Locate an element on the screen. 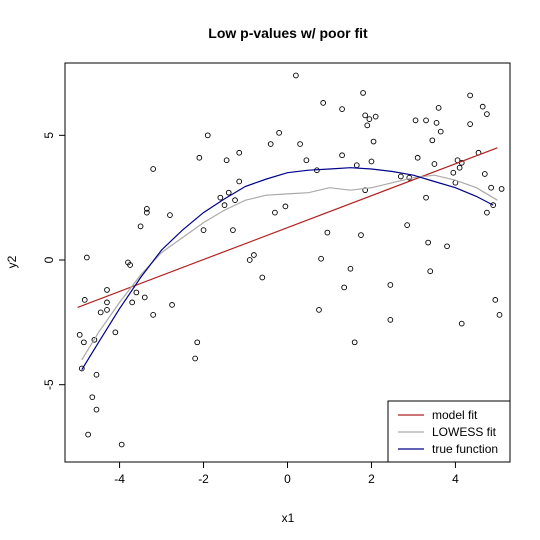 This screenshot has width=540, height=540. x-axis: -4 -2 0 2 4 is located at coordinates (286, 474).